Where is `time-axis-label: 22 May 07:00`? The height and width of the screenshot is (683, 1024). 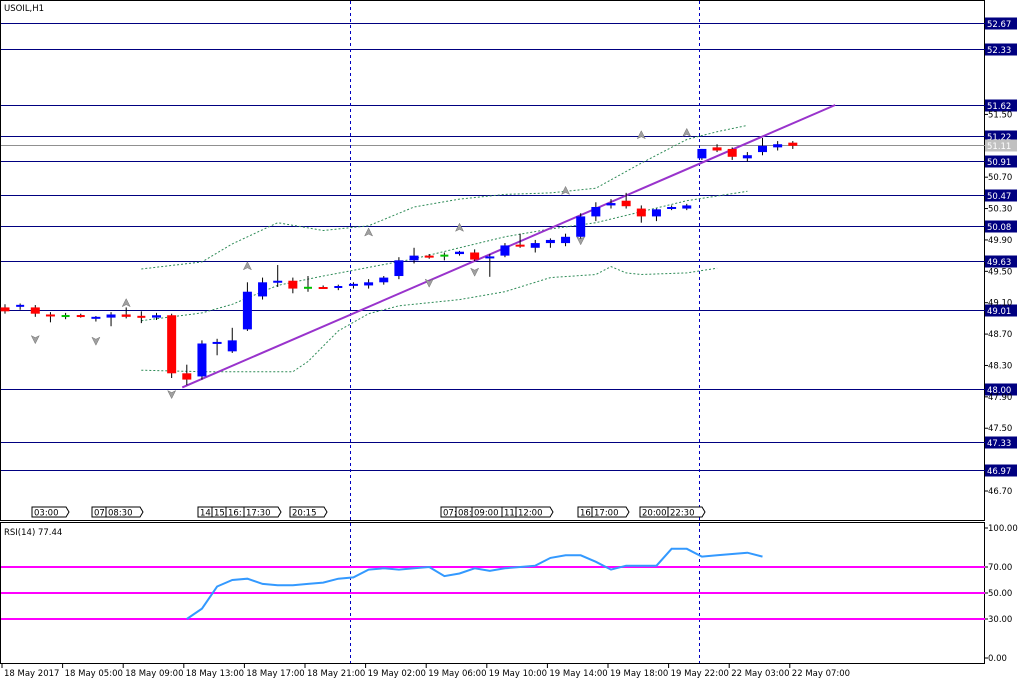 time-axis-label: 22 May 07:00 is located at coordinates (821, 674).